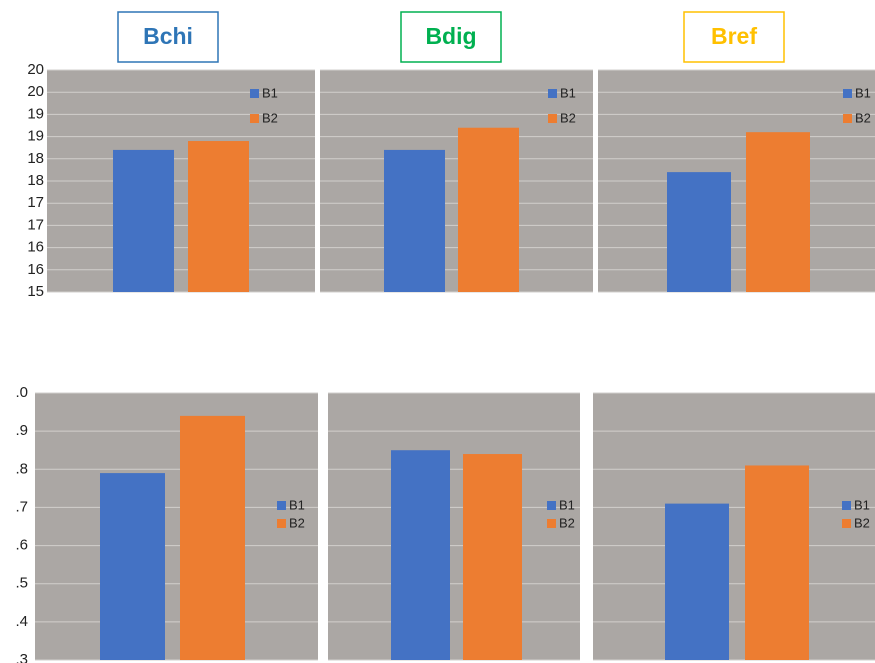  I want to click on y-tick-label: .8, so click(21, 468).